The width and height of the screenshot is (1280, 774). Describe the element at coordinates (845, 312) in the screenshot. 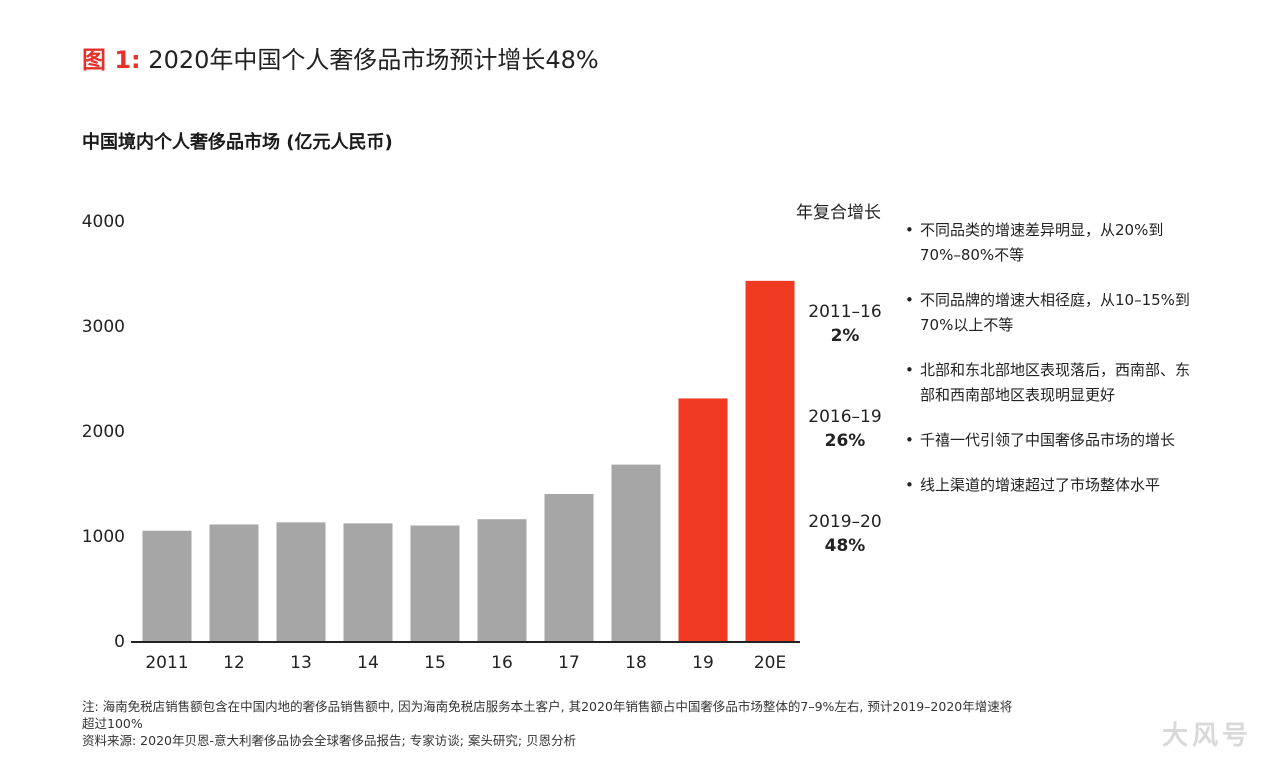

I see `cagr-period: 2011–16` at that location.